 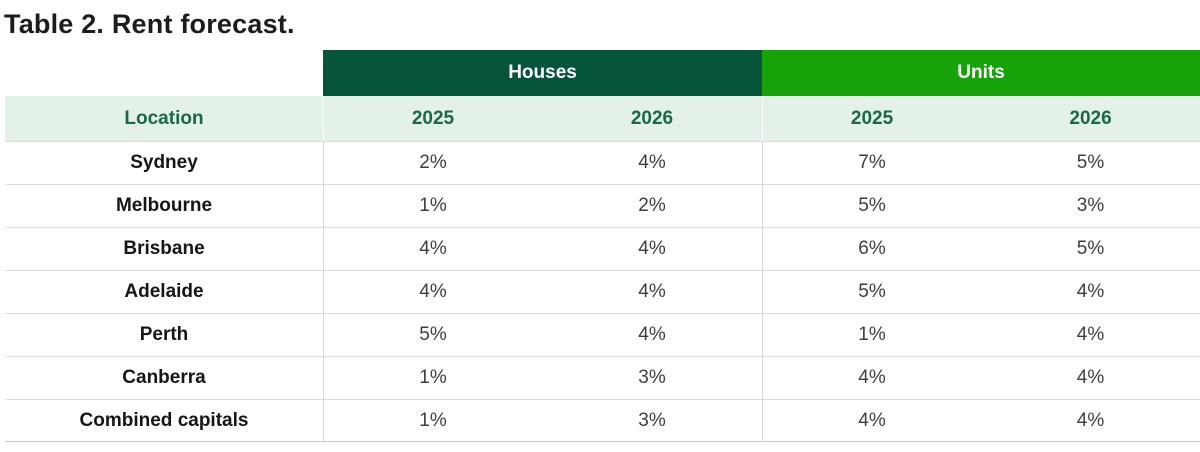 What do you see at coordinates (164, 420) in the screenshot?
I see `location-cell: Combined capitals` at bounding box center [164, 420].